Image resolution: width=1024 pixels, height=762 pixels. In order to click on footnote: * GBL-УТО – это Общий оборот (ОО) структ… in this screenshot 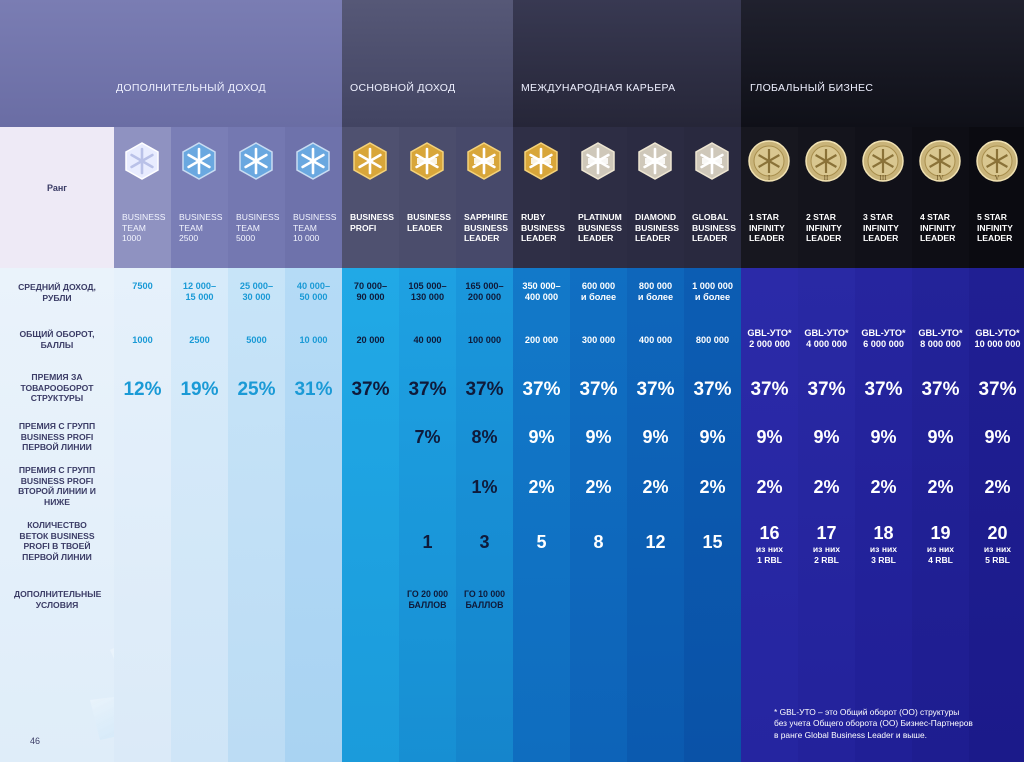, I will do `click(873, 723)`.